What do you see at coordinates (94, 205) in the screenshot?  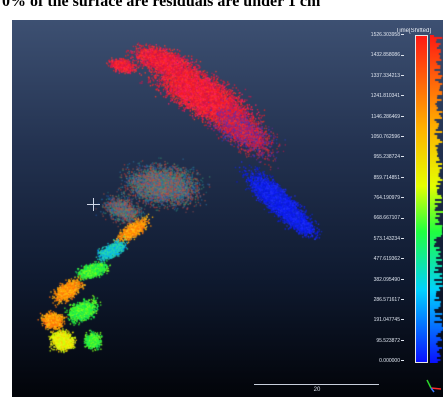 I see `crosshair-cursor-icon` at bounding box center [94, 205].